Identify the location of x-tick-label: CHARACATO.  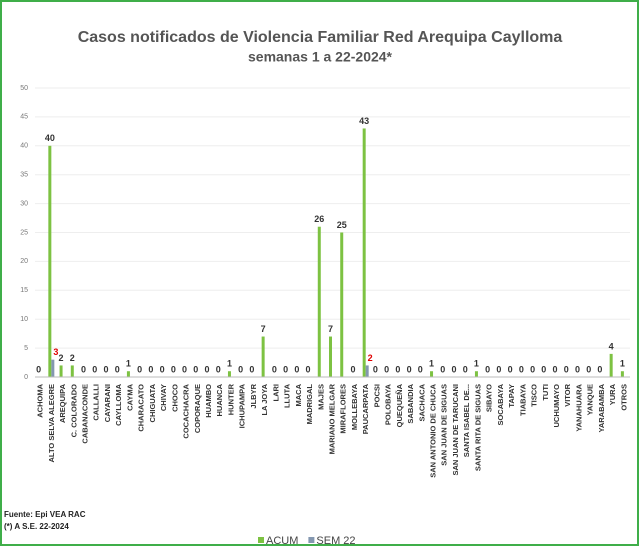
(141, 408).